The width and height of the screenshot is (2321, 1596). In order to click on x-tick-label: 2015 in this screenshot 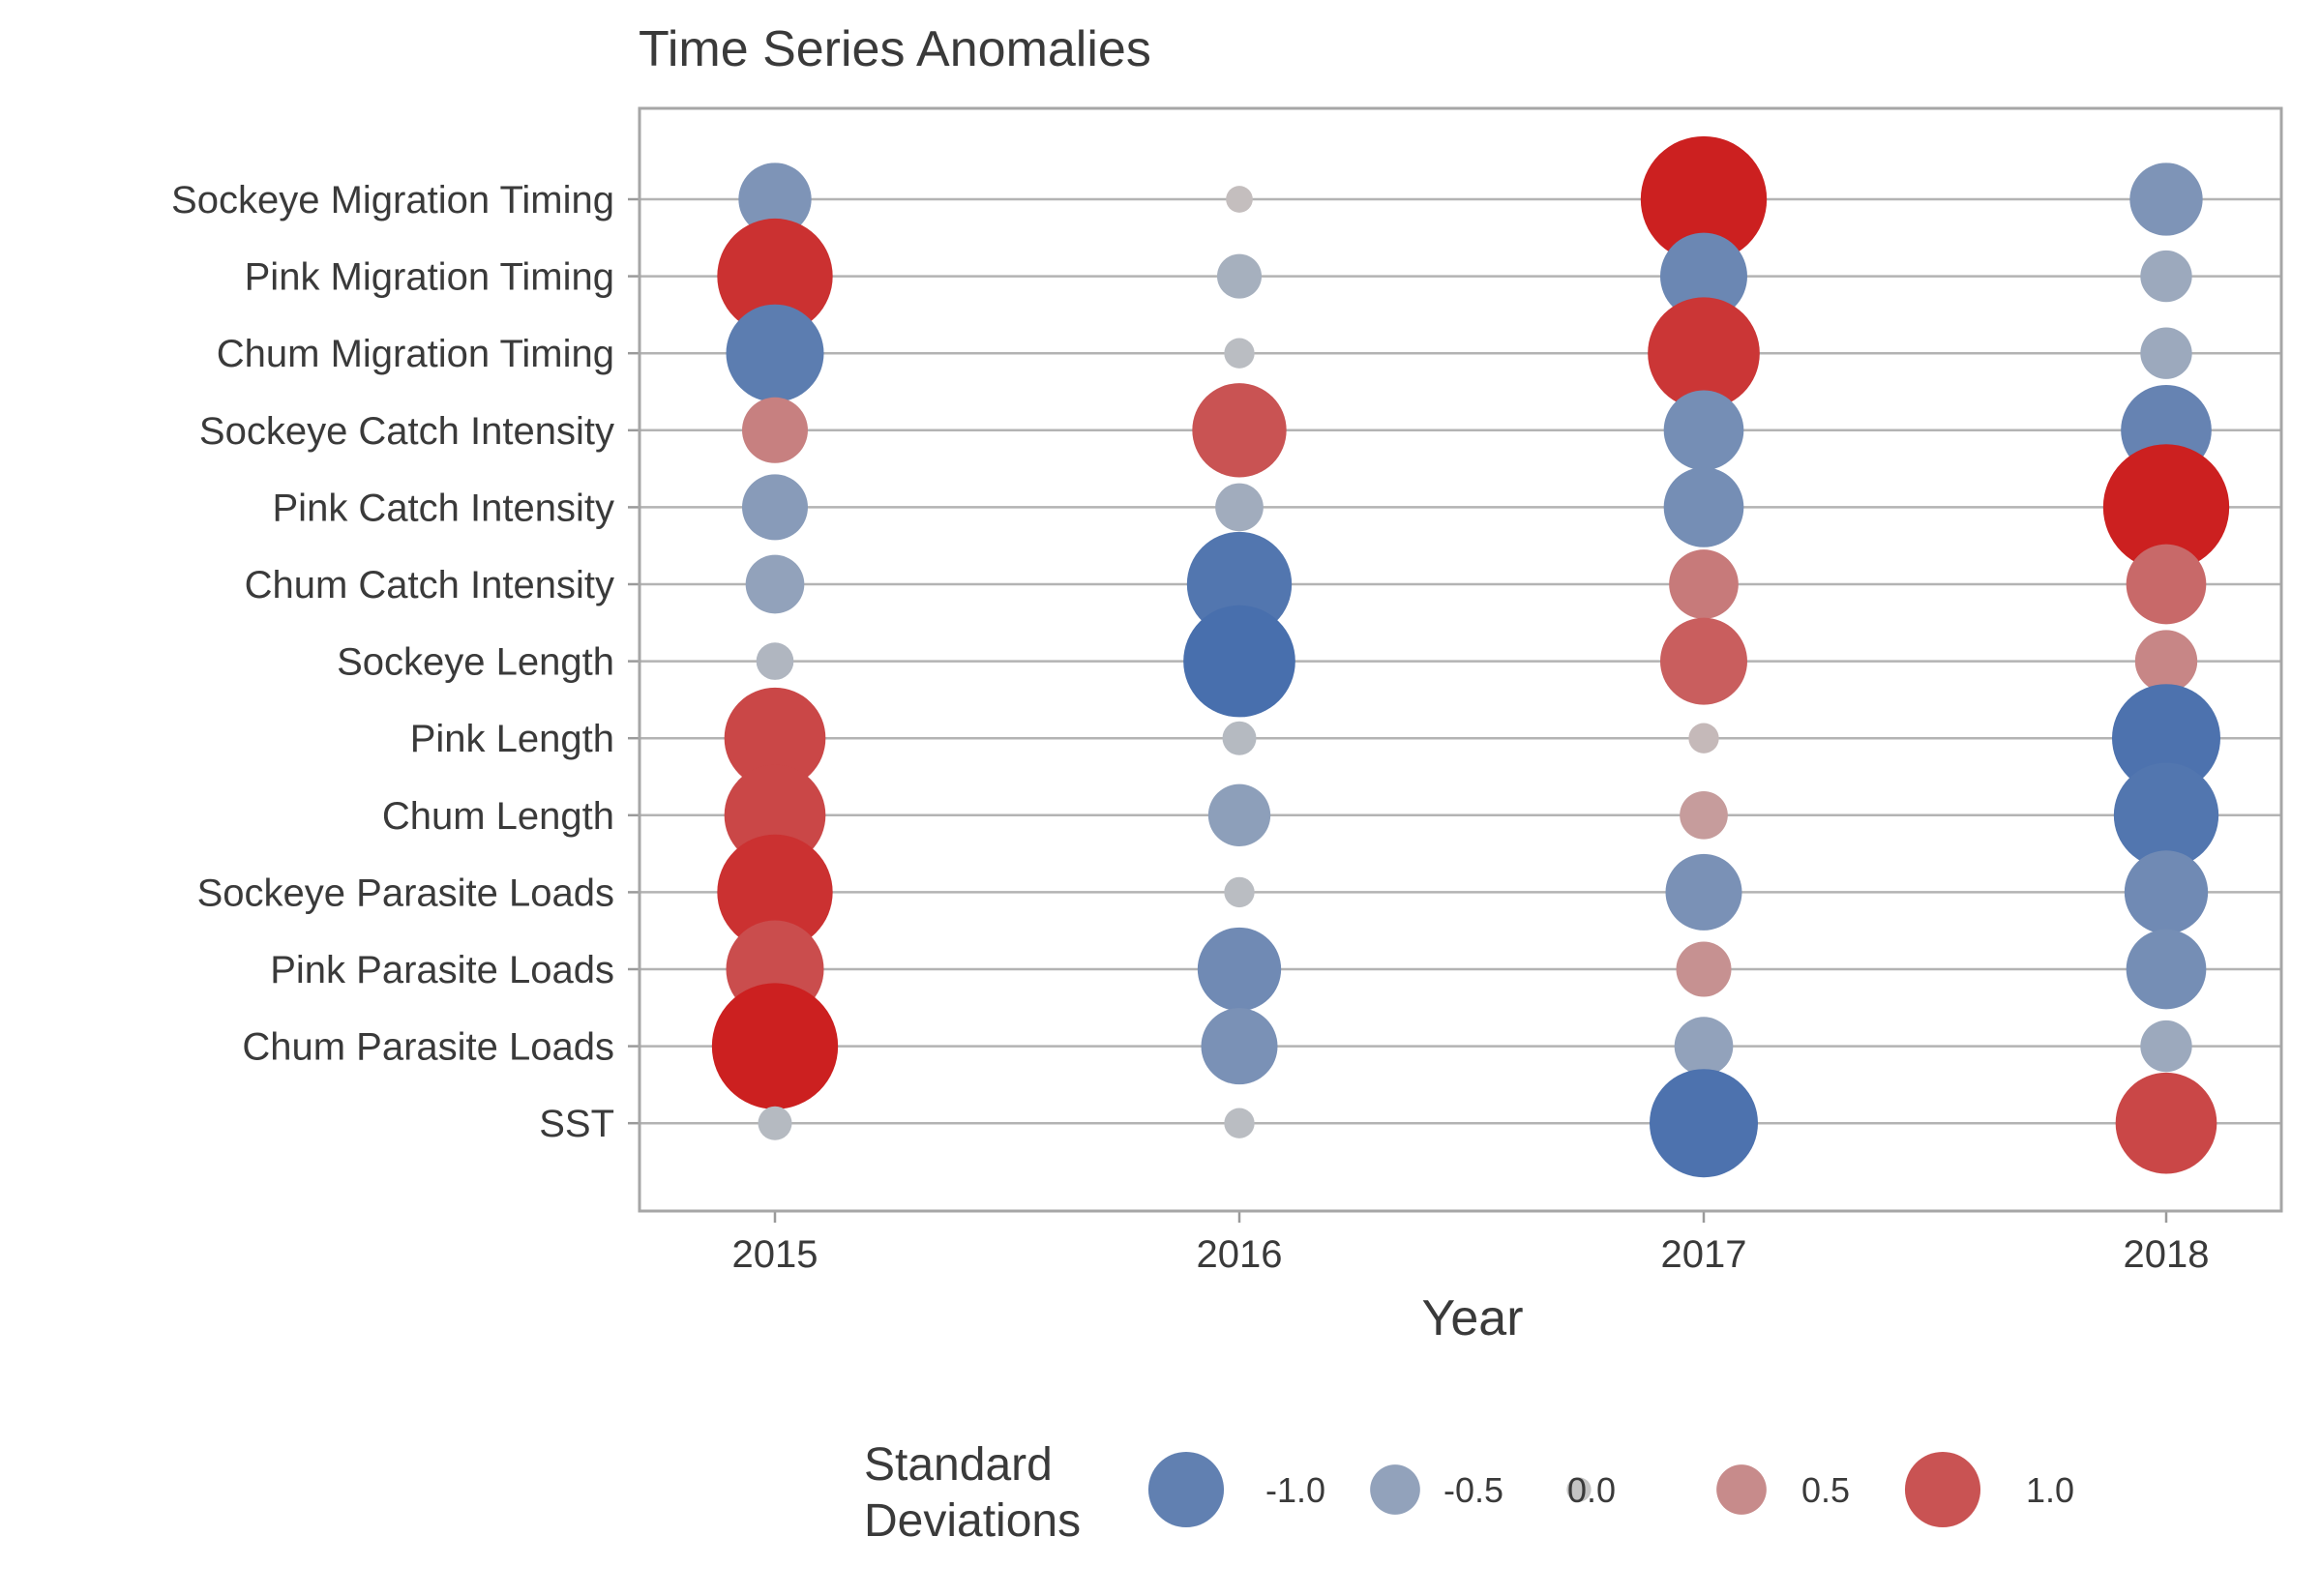, I will do `click(775, 1254)`.